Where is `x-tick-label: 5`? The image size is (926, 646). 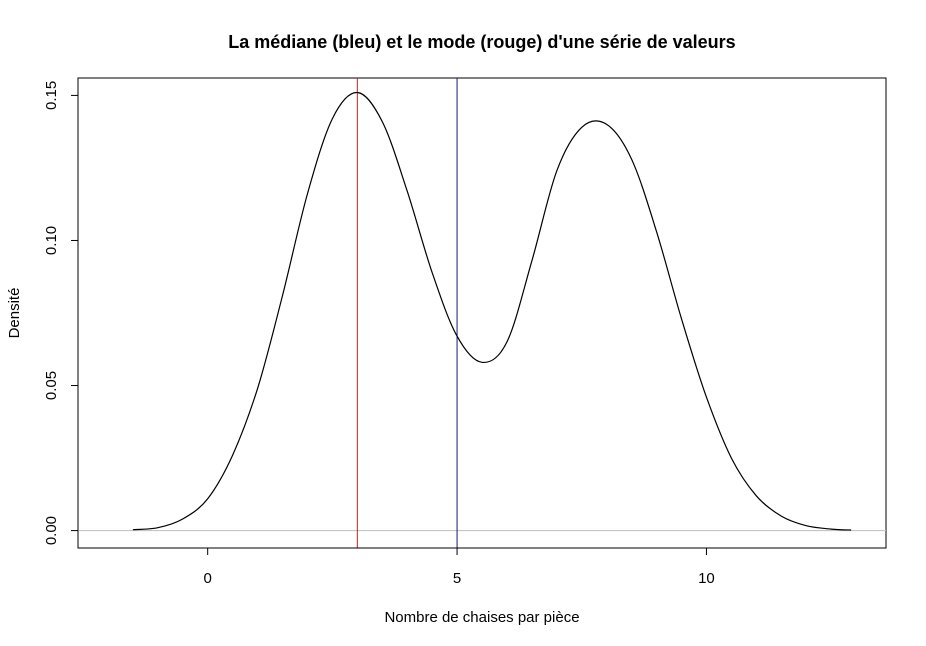
x-tick-label: 5 is located at coordinates (457, 578).